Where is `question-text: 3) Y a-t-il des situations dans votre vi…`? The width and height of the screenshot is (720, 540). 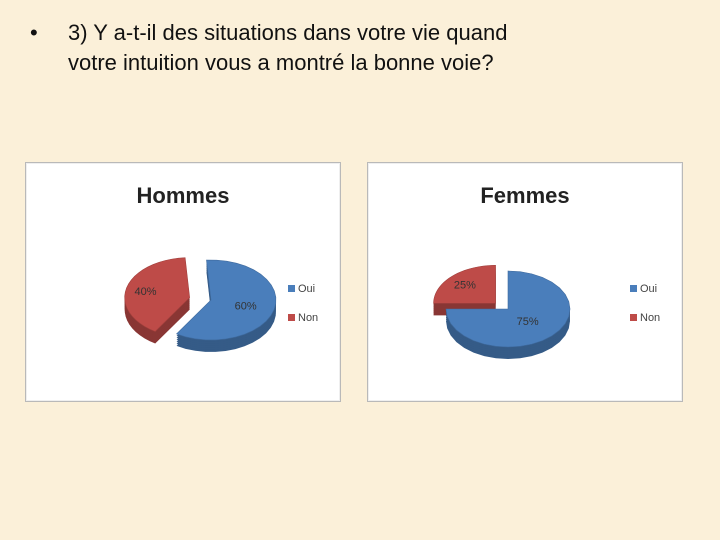
question-text: 3) Y a-t-il des situations dans votre vi… is located at coordinates (368, 48).